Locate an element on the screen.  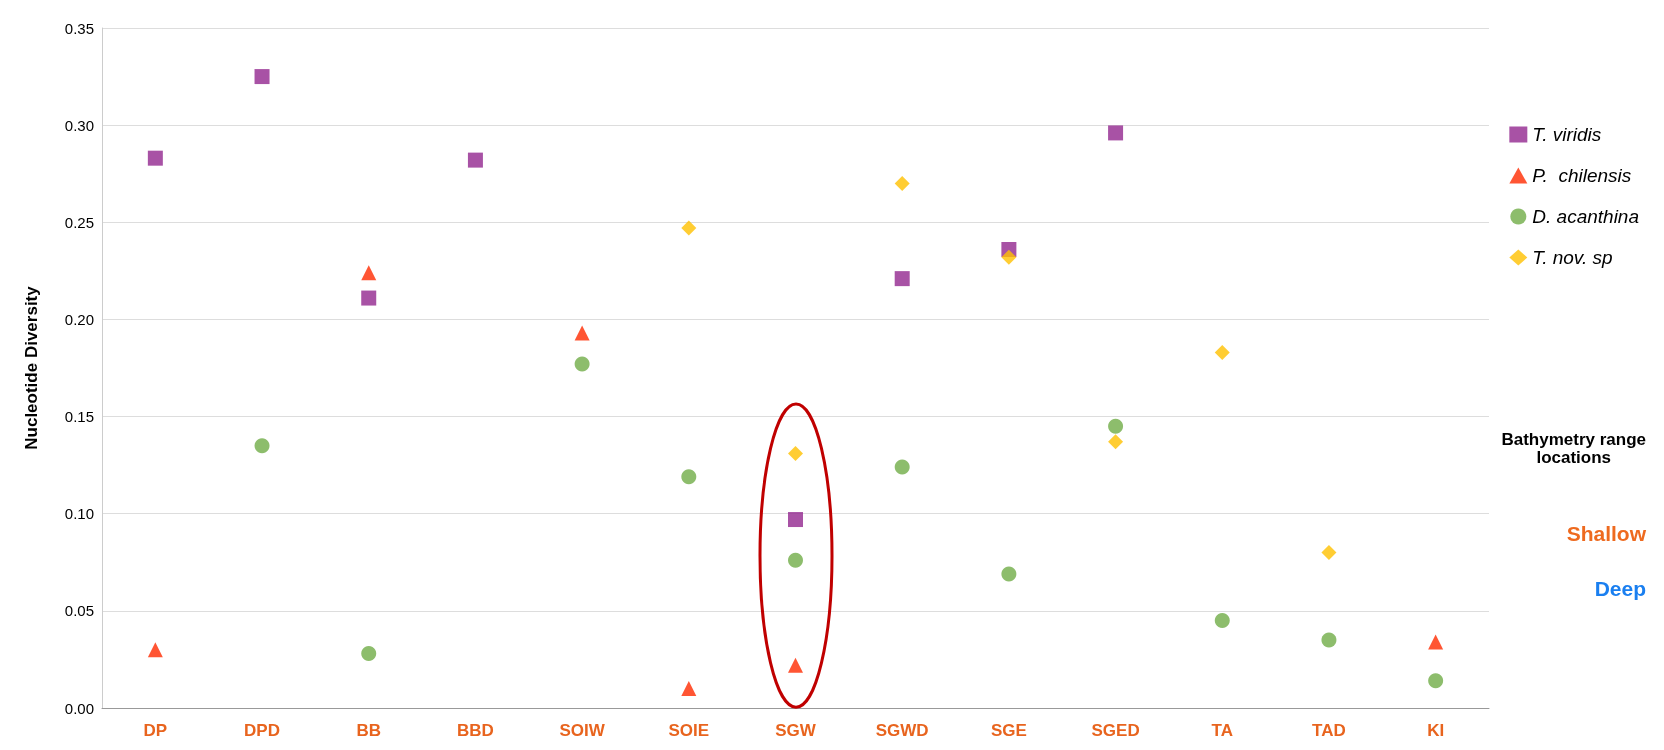
x-tick-label: TA is located at coordinates (1222, 730).